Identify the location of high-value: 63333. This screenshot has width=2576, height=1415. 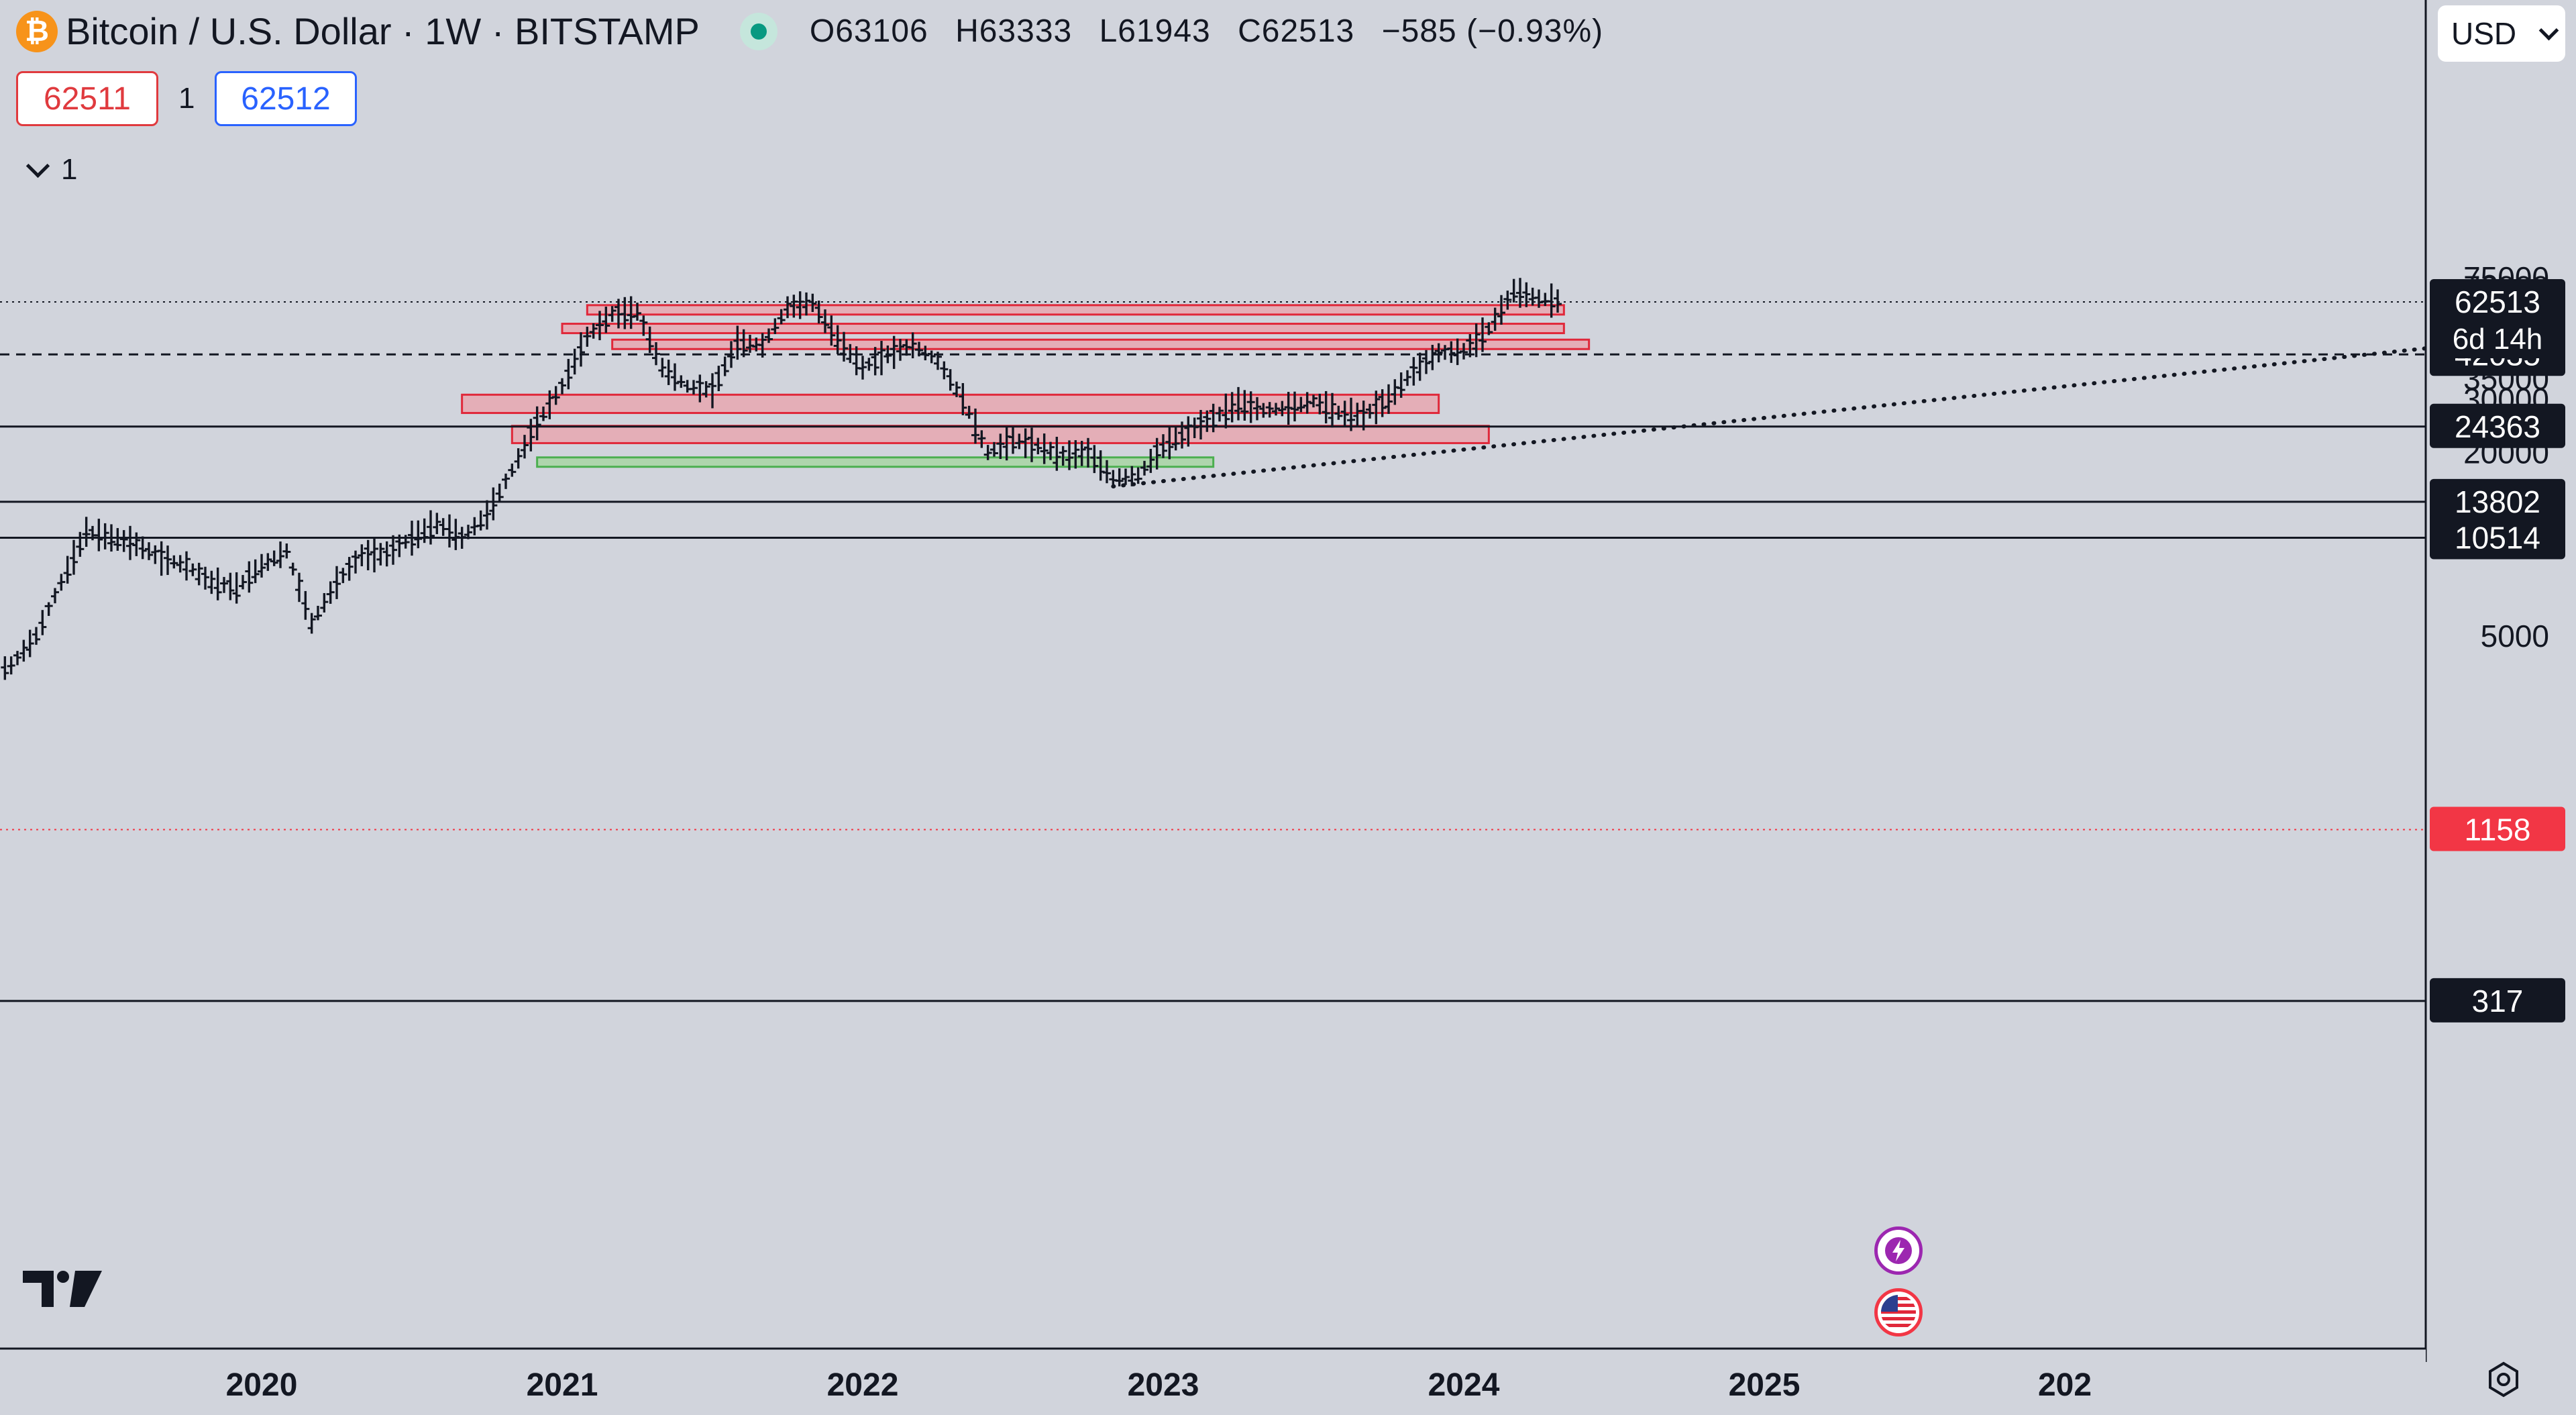
(1026, 31).